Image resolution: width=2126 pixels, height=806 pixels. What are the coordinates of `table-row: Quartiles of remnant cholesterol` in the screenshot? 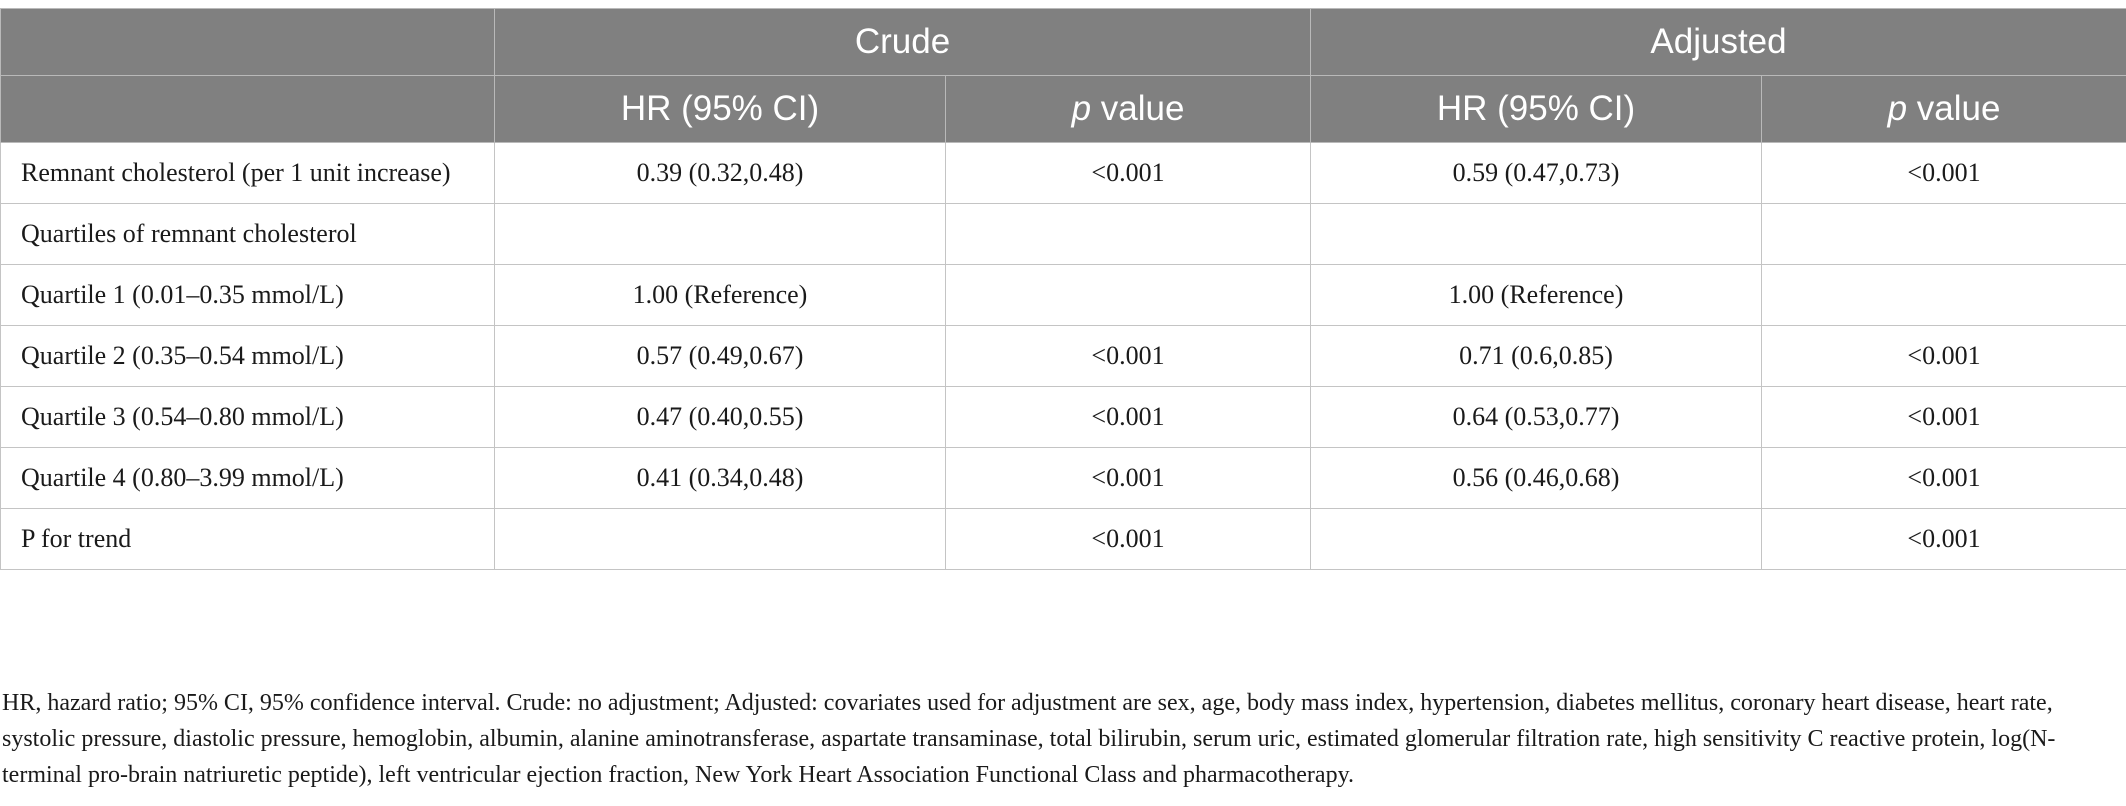 It's located at (1063, 234).